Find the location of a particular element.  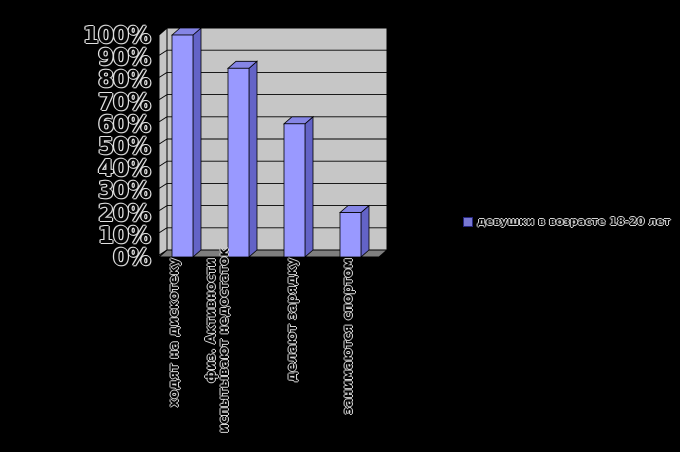

y-tick-label: 20% is located at coordinates (124, 214).